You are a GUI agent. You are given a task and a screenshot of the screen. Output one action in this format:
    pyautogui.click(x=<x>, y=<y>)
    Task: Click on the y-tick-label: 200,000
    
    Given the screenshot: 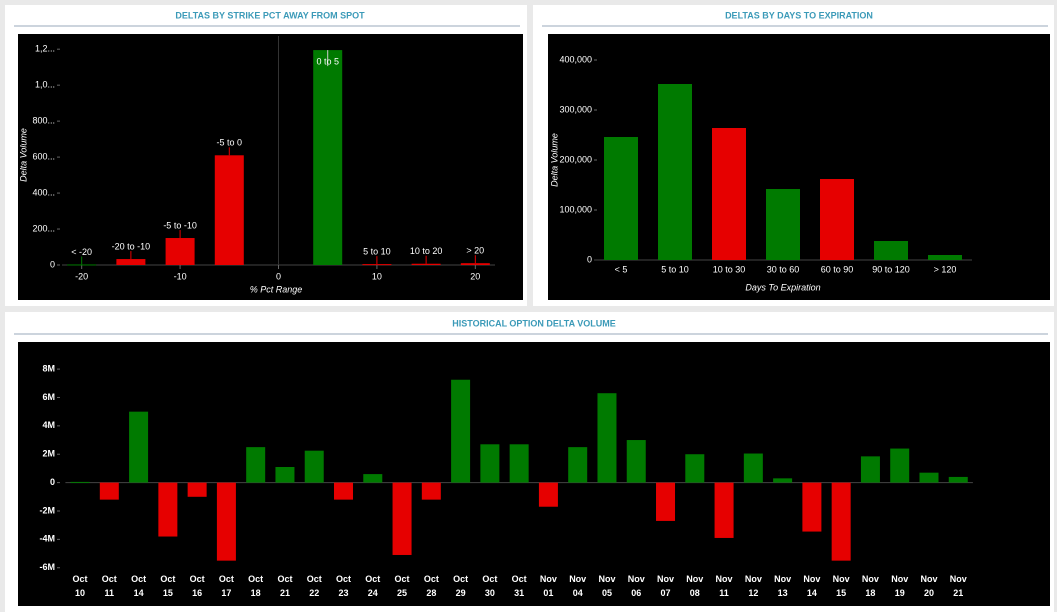 What is the action you would take?
    pyautogui.click(x=575, y=159)
    